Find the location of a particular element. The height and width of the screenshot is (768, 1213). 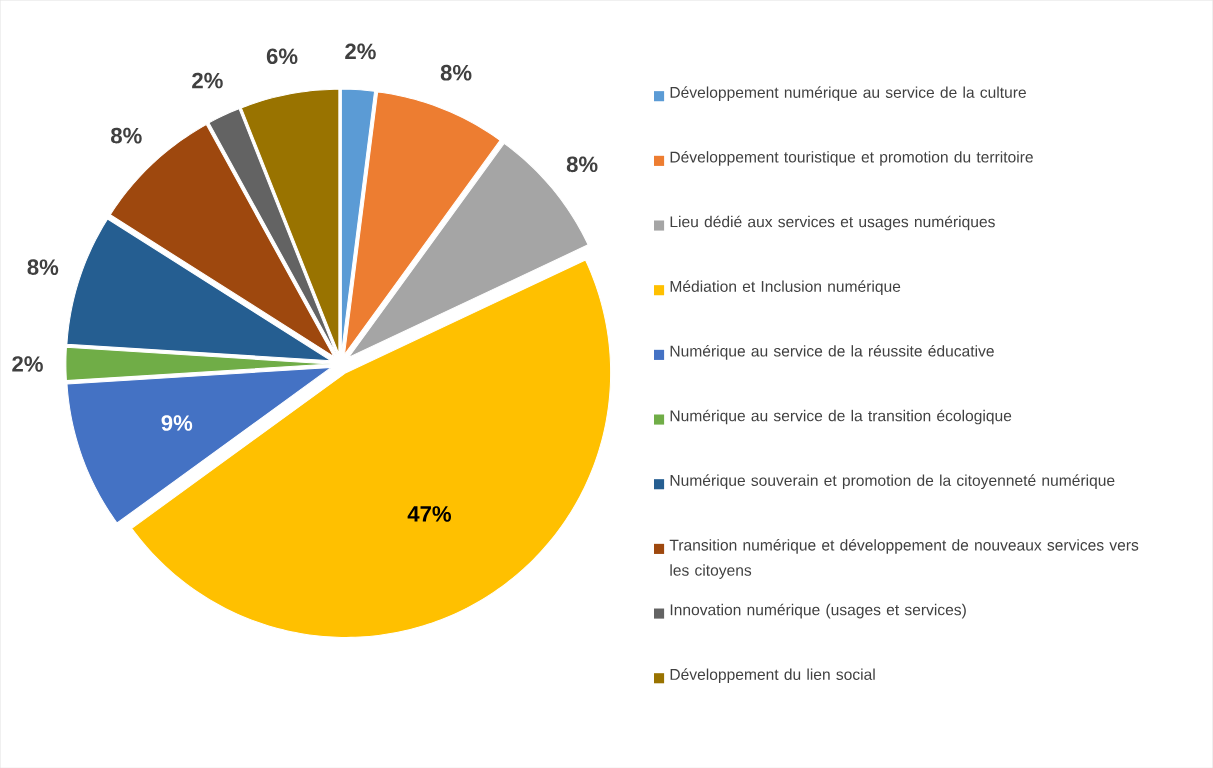

legend-label: Innovation numérique (usages et services) is located at coordinates (818, 611).